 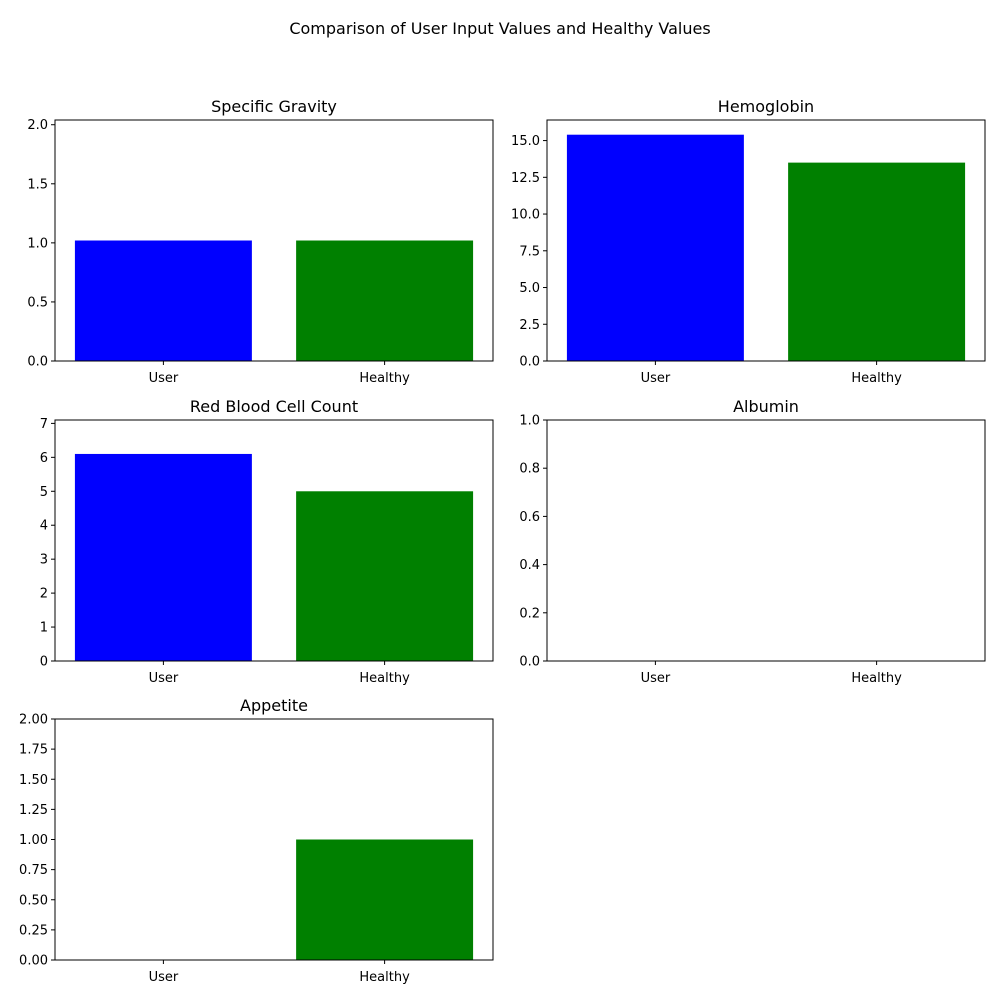 I want to click on hemoglobin-ytick-label: 15.0, so click(x=525, y=141).